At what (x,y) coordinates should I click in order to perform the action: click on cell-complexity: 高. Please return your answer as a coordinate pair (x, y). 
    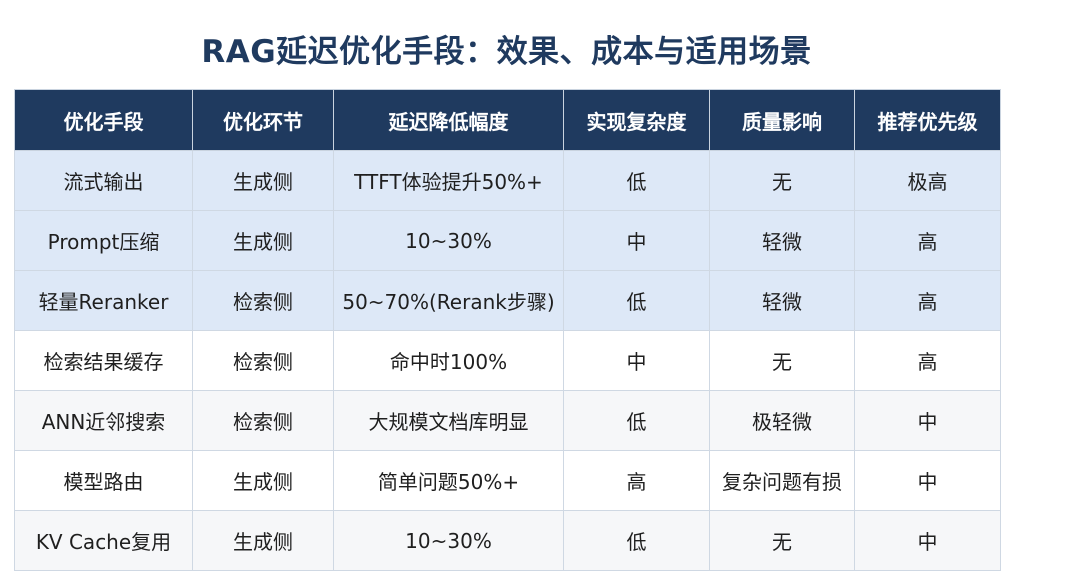
    Looking at the image, I should click on (636, 480).